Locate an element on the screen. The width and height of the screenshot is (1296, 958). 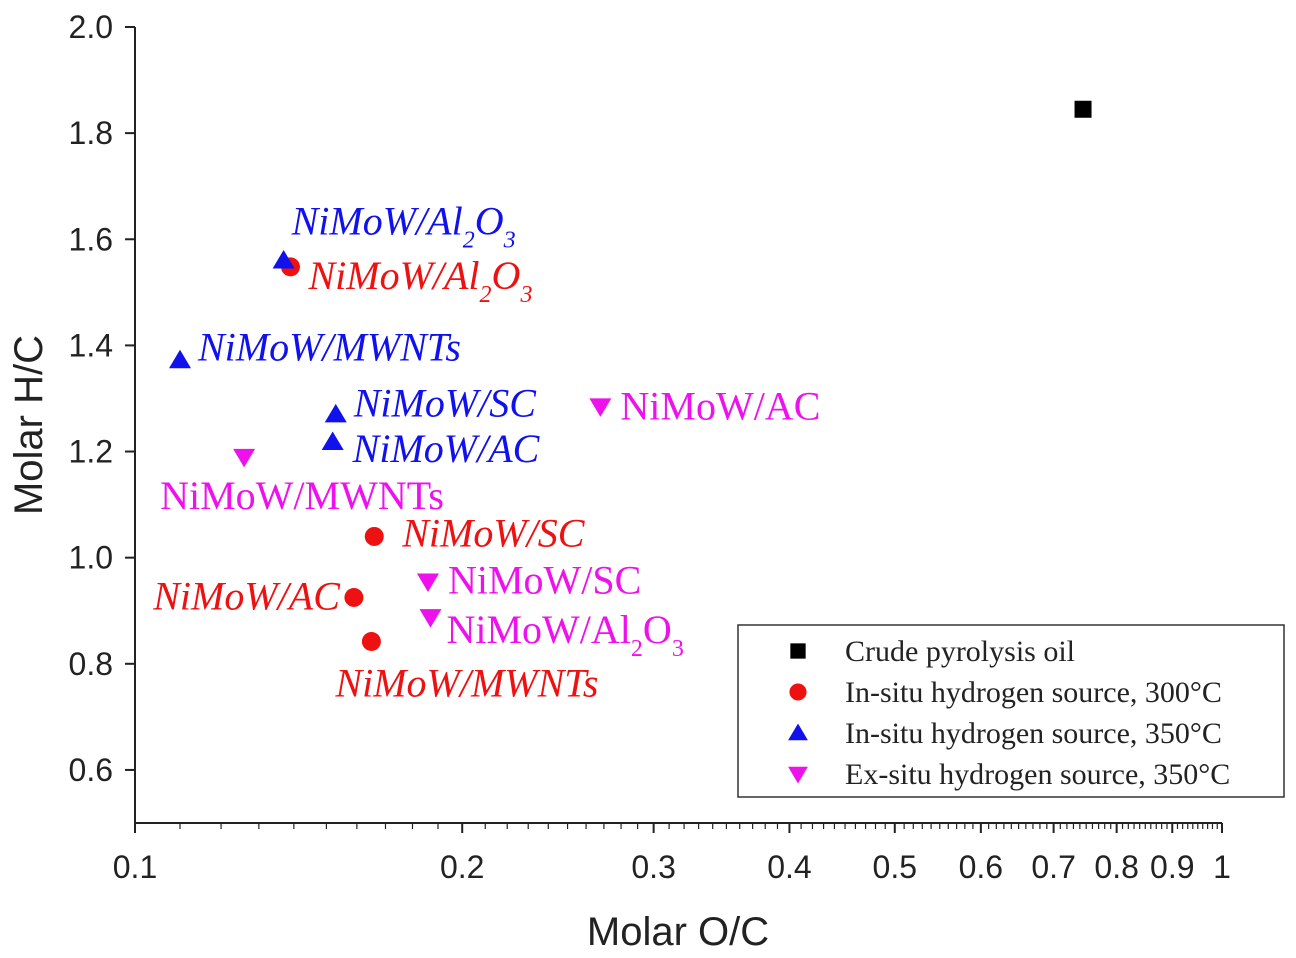
y-tick-label: 1.0 is located at coordinates (91, 558).